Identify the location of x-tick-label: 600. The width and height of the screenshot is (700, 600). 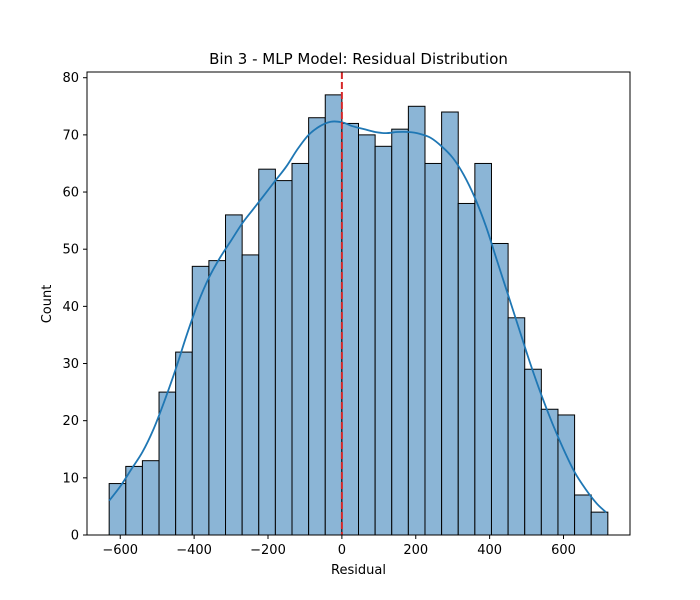
(563, 550).